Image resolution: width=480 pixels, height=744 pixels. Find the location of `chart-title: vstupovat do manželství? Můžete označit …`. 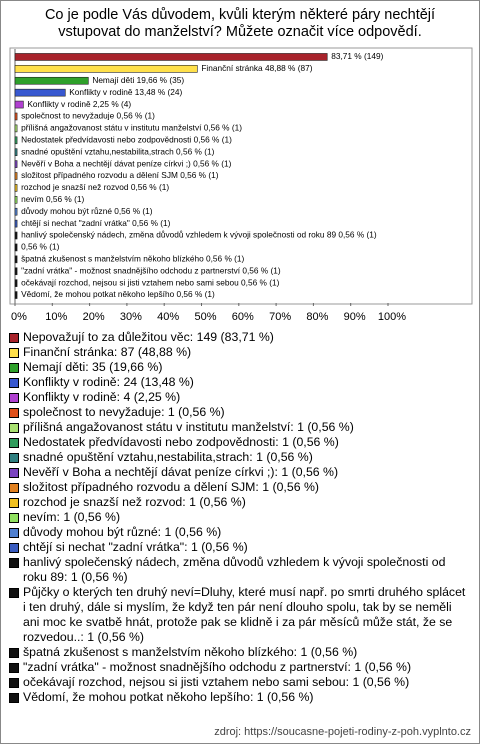

chart-title: vstupovat do manželství? Můžete označit … is located at coordinates (240, 32).